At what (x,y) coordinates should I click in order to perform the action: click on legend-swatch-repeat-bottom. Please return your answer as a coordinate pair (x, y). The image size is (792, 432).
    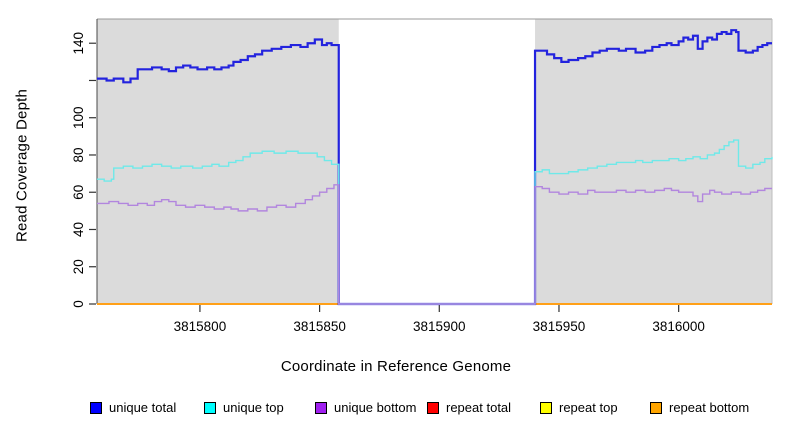
    Looking at the image, I should click on (656, 408).